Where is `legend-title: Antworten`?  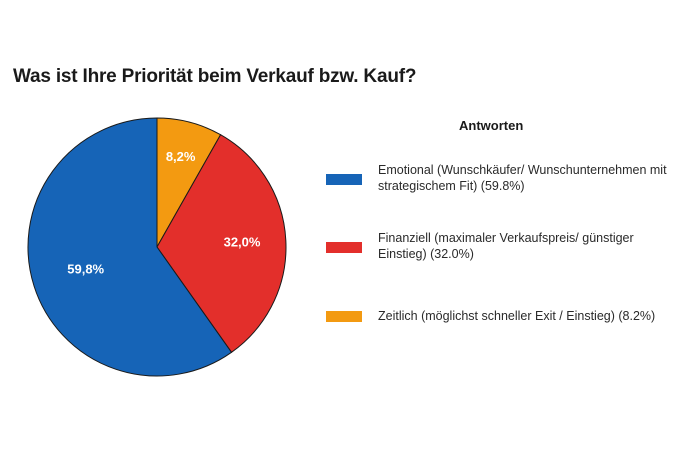 legend-title: Antworten is located at coordinates (491, 125).